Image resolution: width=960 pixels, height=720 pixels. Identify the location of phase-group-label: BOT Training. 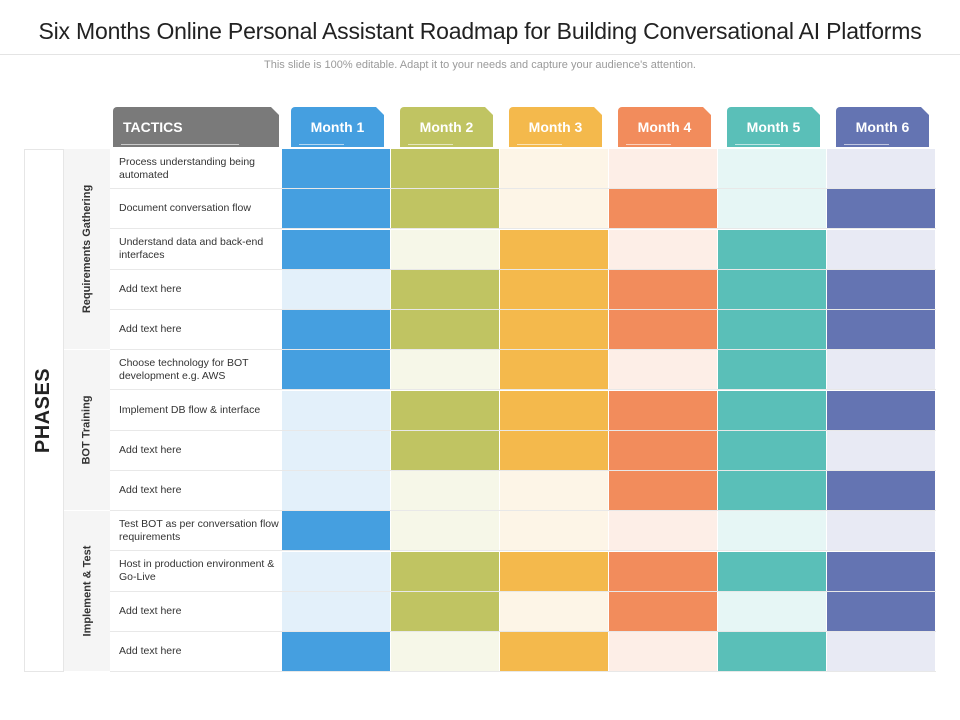
(87, 431).